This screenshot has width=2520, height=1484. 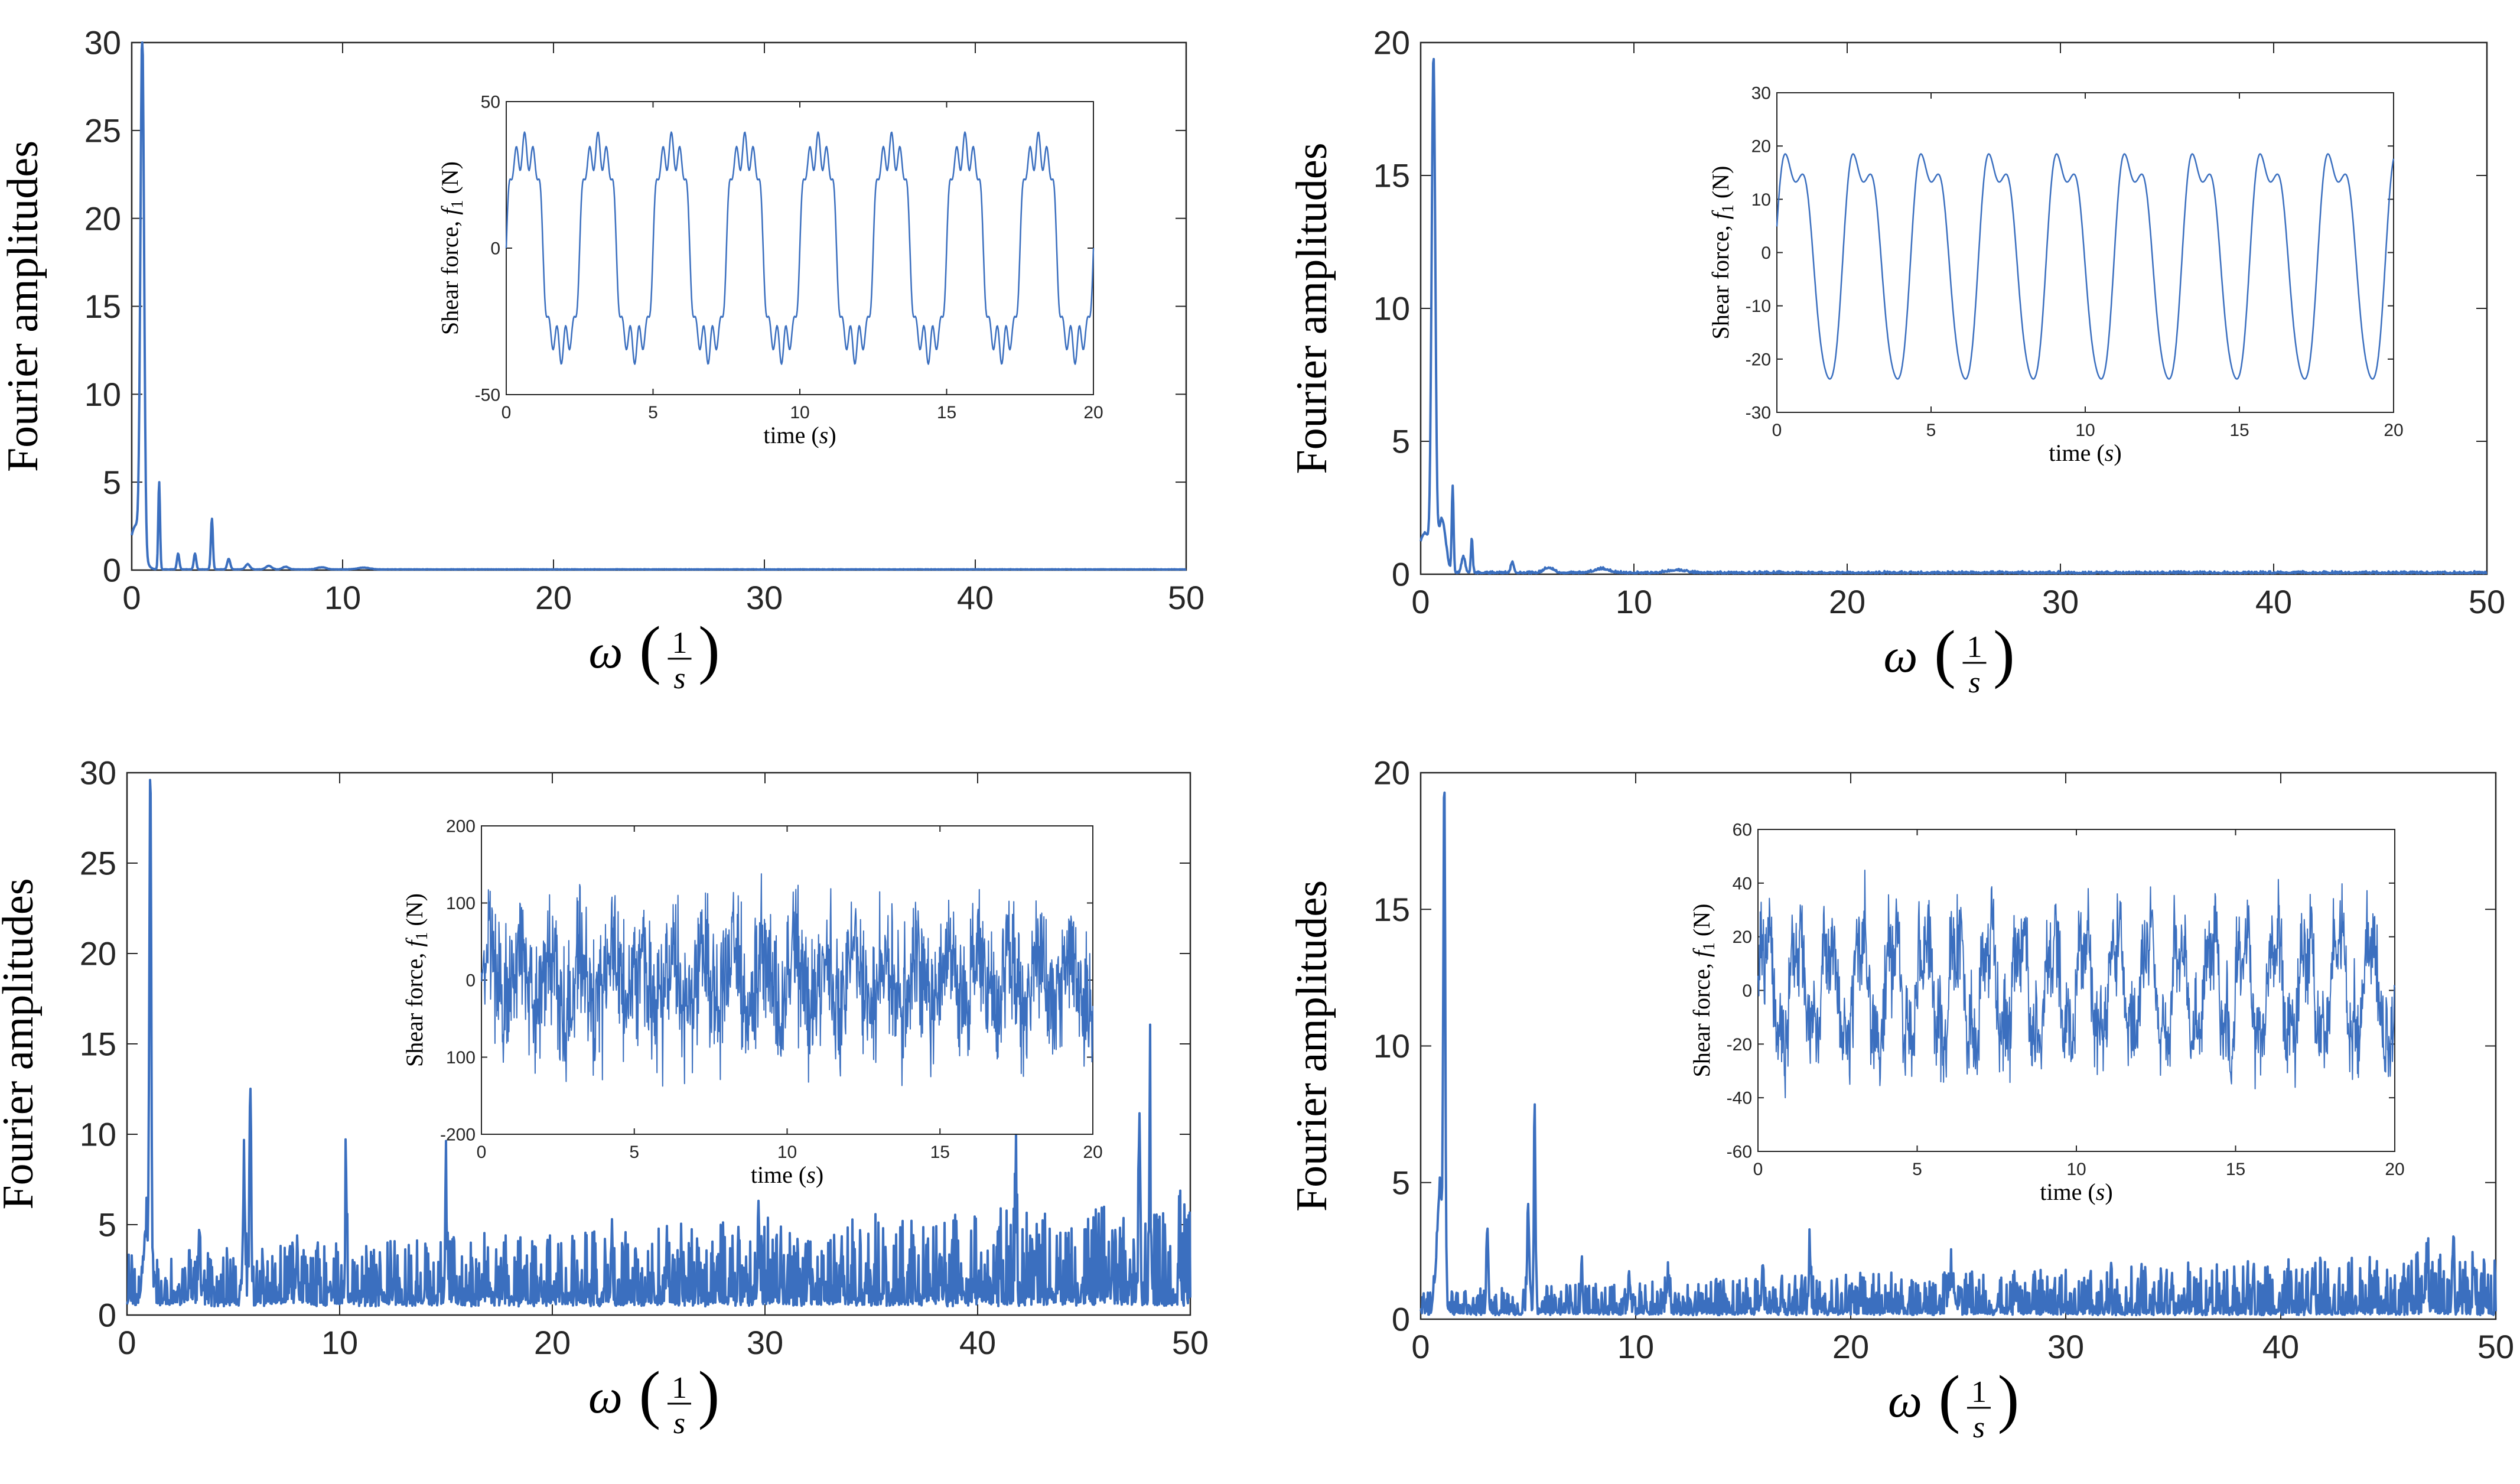 What do you see at coordinates (102, 130) in the screenshot?
I see `main-y-tick-label: 25` at bounding box center [102, 130].